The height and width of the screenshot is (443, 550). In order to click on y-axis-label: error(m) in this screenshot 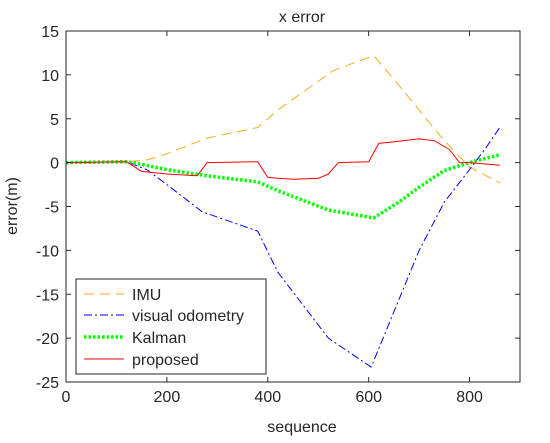, I will do `click(12, 206)`.